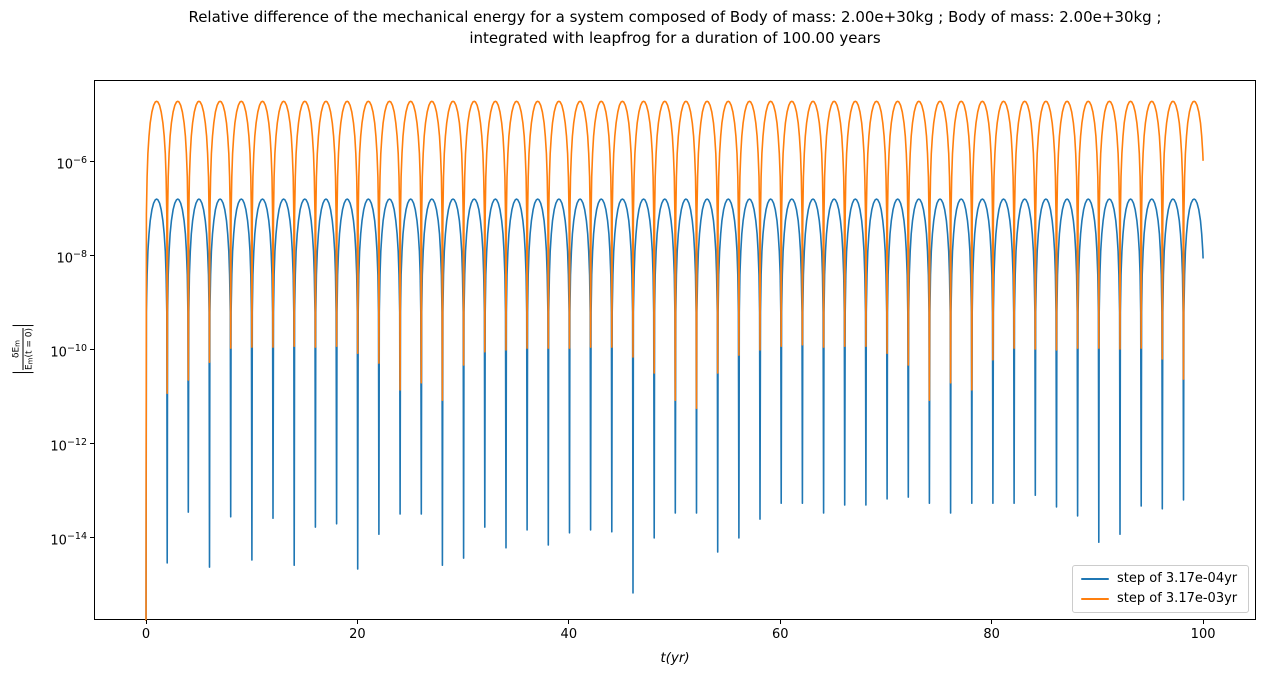  What do you see at coordinates (71, 164) in the screenshot?
I see `y-tick-label: 10⁻⁶` at bounding box center [71, 164].